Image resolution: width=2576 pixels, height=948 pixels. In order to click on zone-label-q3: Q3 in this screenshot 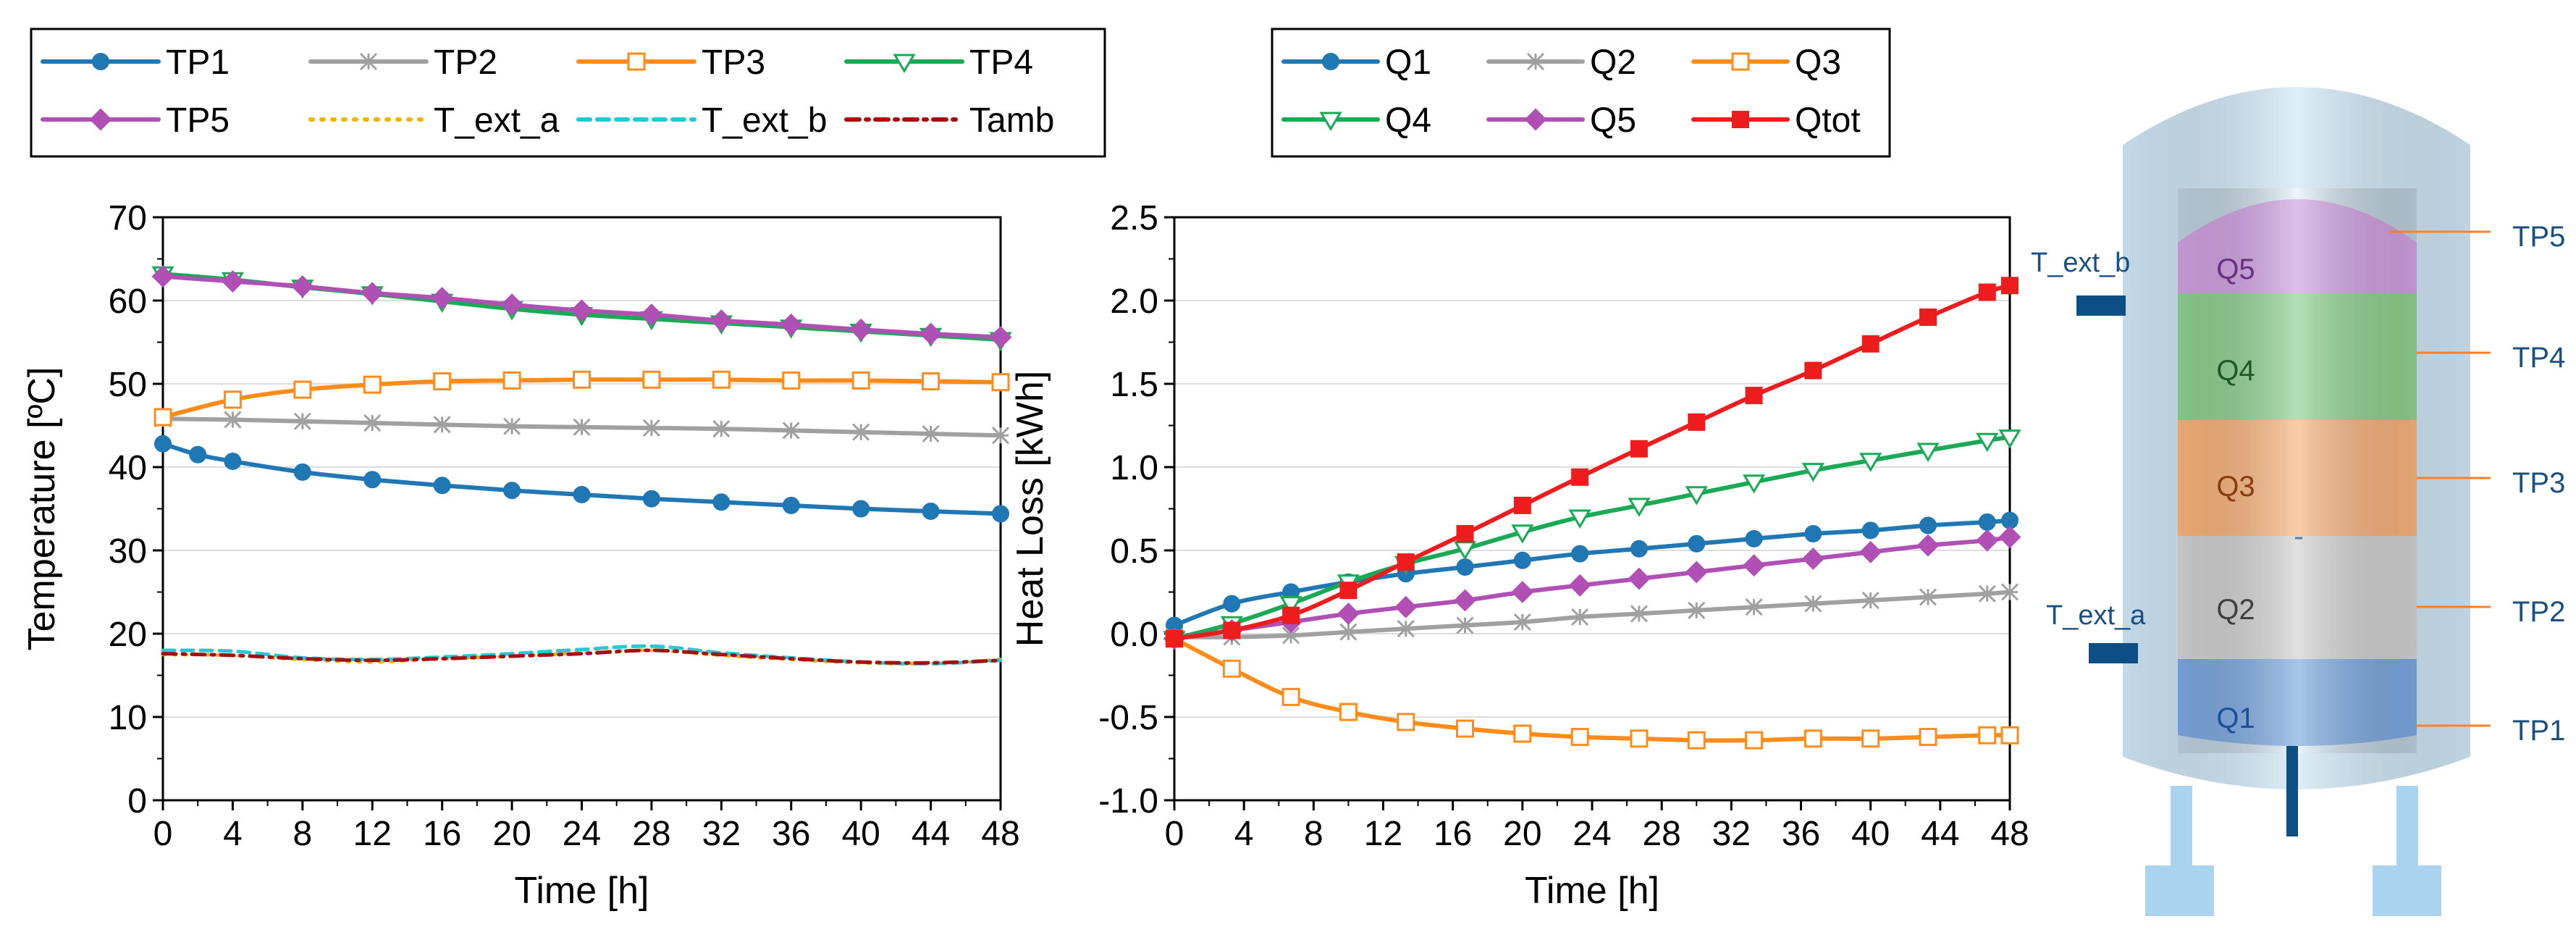, I will do `click(2235, 487)`.